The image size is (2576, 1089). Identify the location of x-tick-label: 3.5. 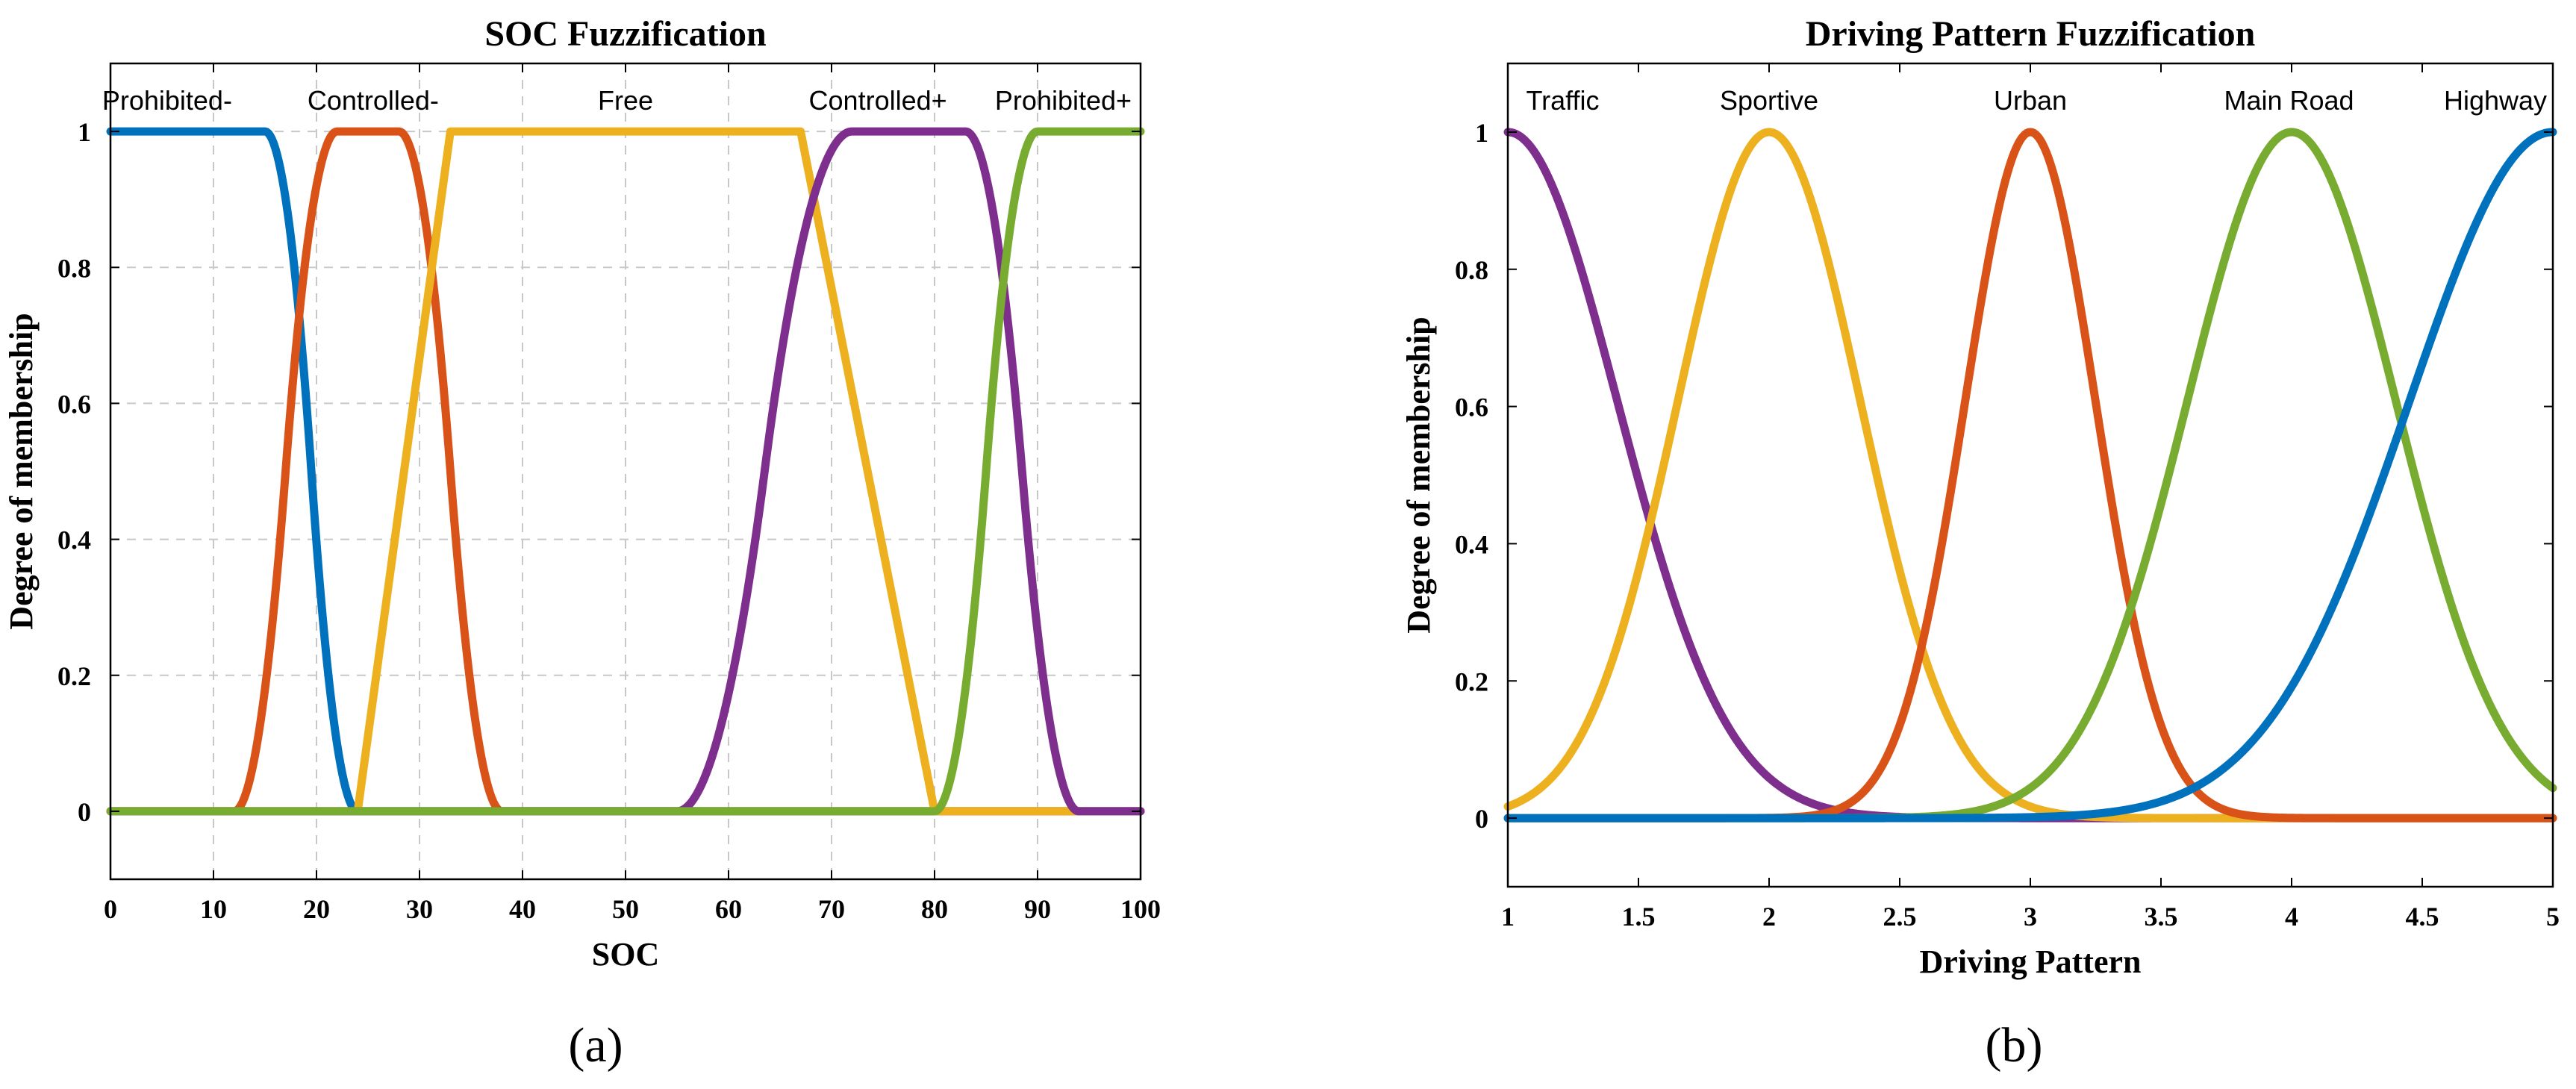
(2161, 917).